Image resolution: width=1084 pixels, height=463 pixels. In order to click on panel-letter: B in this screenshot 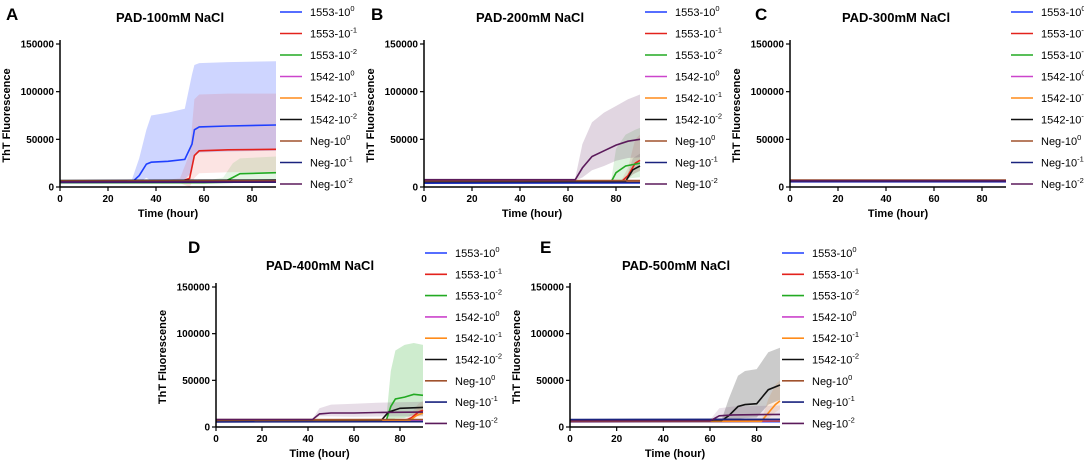, I will do `click(377, 14)`.